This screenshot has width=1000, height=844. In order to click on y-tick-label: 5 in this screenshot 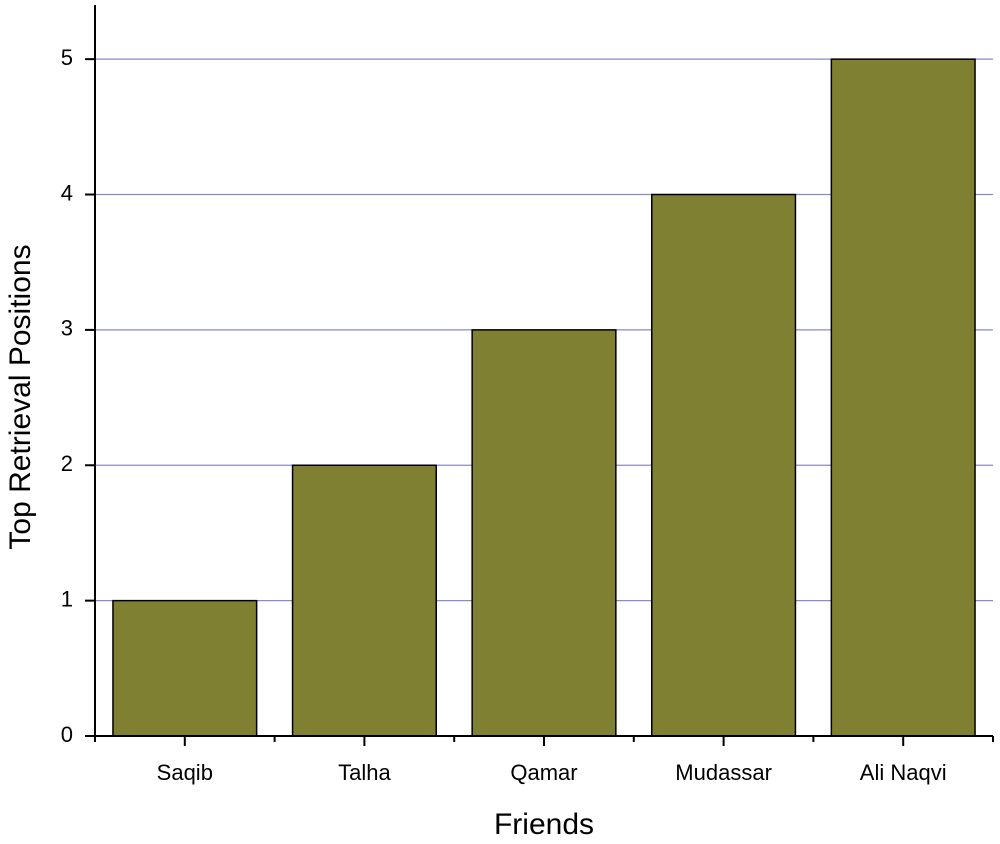, I will do `click(67, 57)`.